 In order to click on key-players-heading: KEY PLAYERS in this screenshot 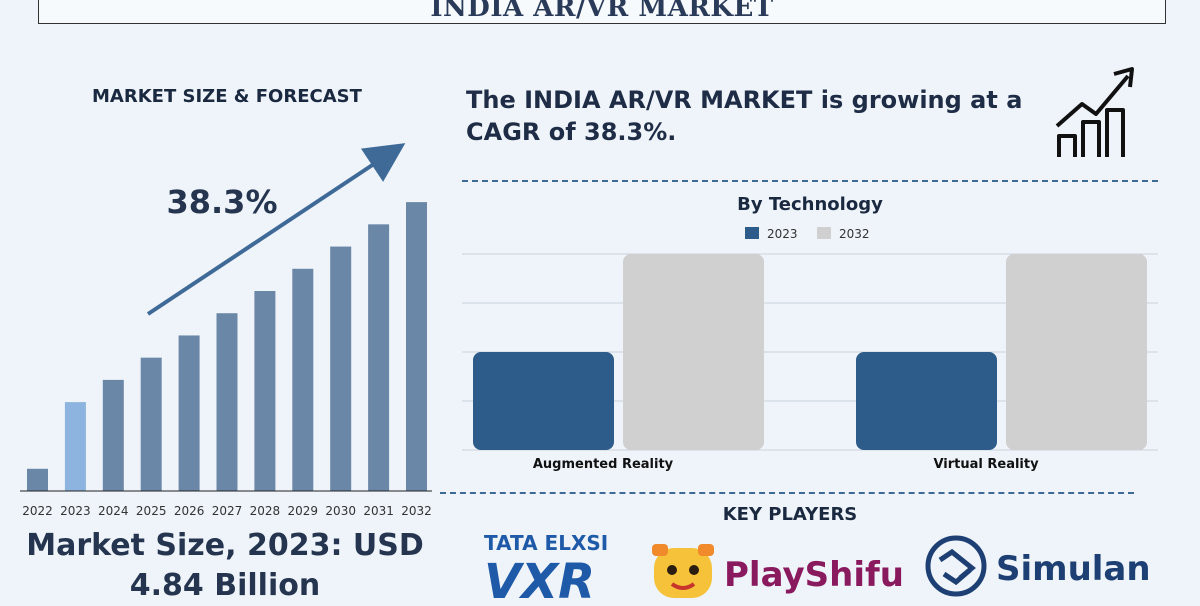, I will do `click(790, 514)`.